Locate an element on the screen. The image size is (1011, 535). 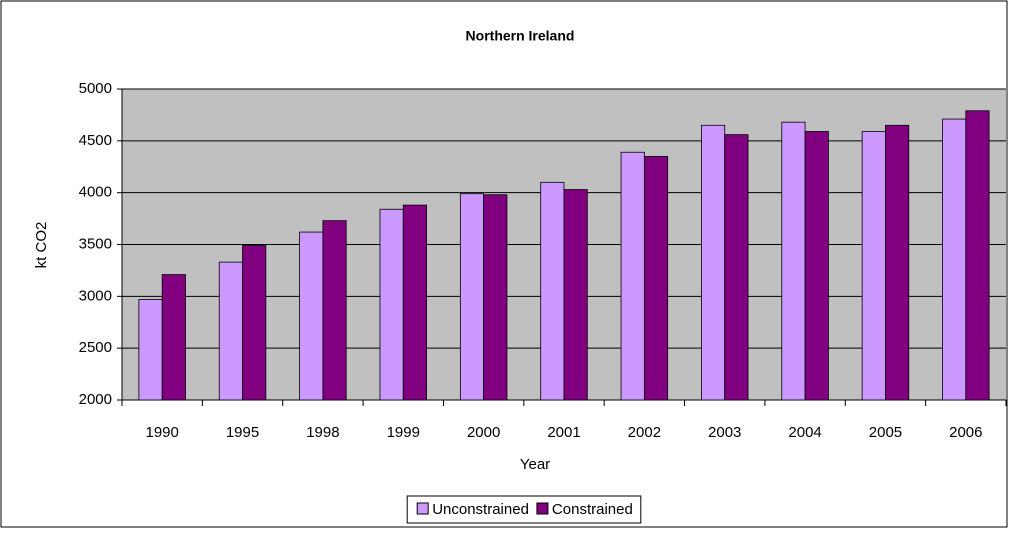
x-tick-label: 2000 is located at coordinates (483, 432).